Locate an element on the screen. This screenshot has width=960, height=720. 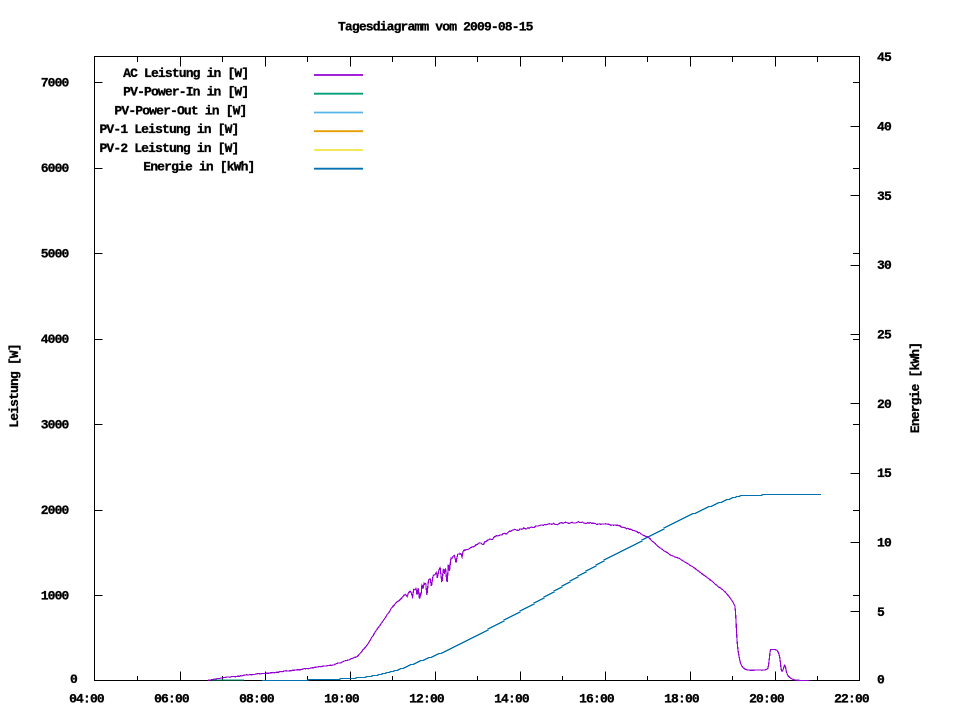
svg-text: 20 is located at coordinates (884, 404).